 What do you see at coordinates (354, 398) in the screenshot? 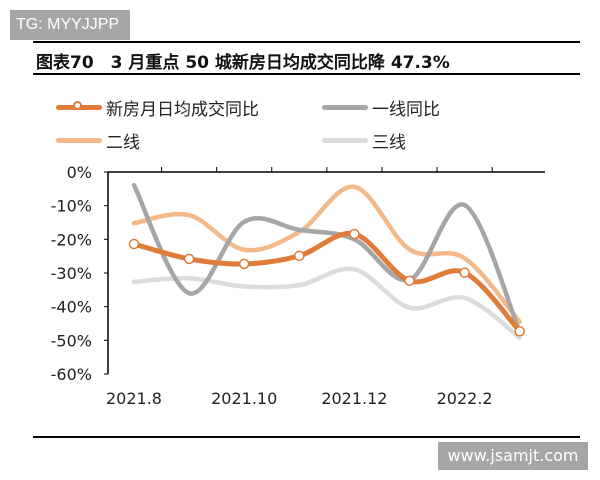
I see `x-tick-label: 2021.12` at bounding box center [354, 398].